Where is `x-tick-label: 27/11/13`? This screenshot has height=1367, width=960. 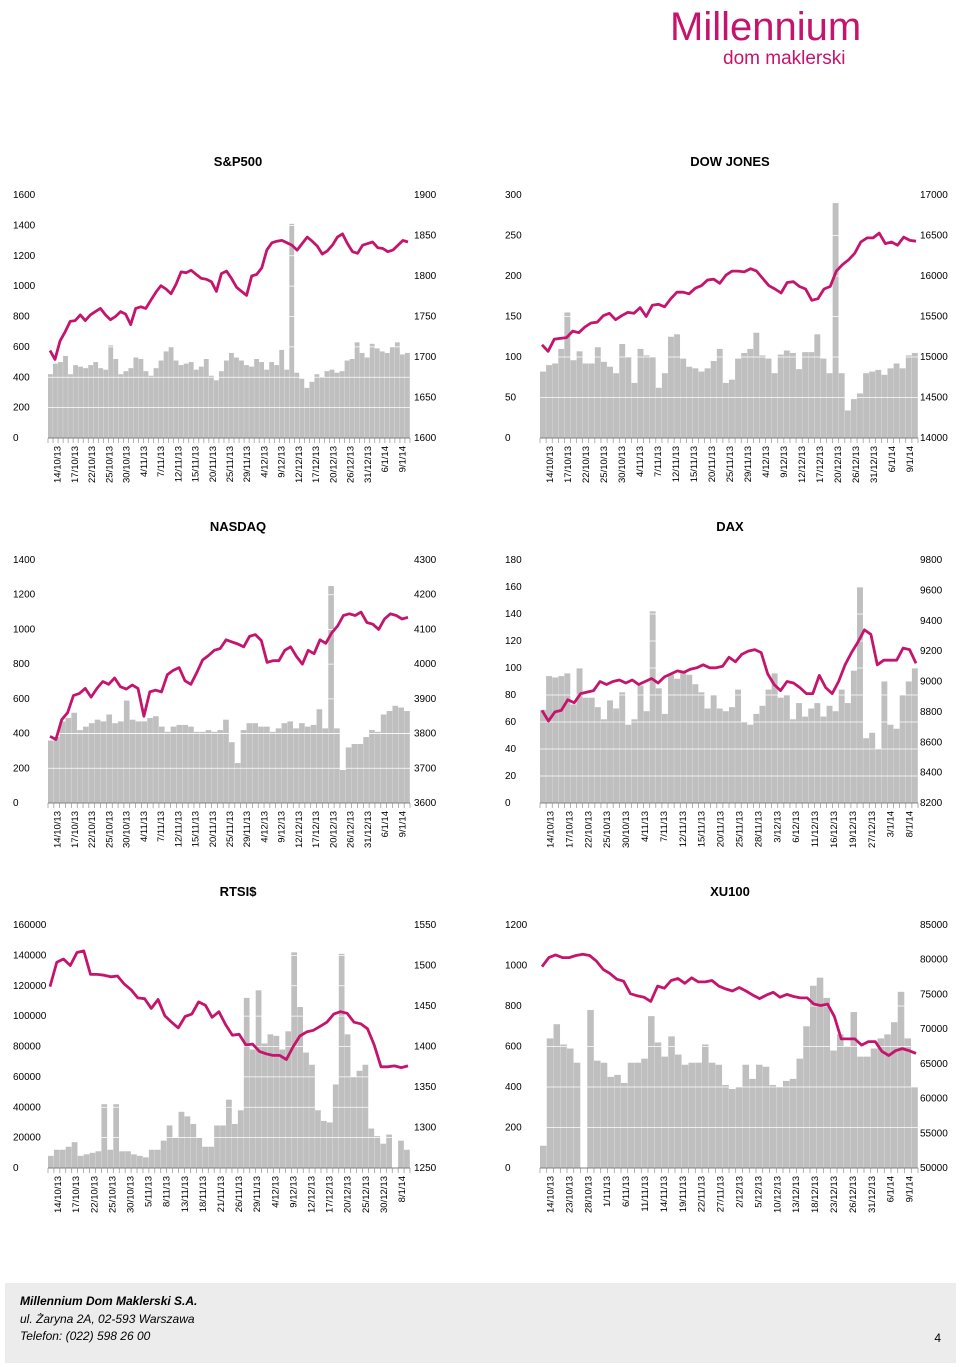
x-tick-label: 27/11/13 is located at coordinates (721, 1194).